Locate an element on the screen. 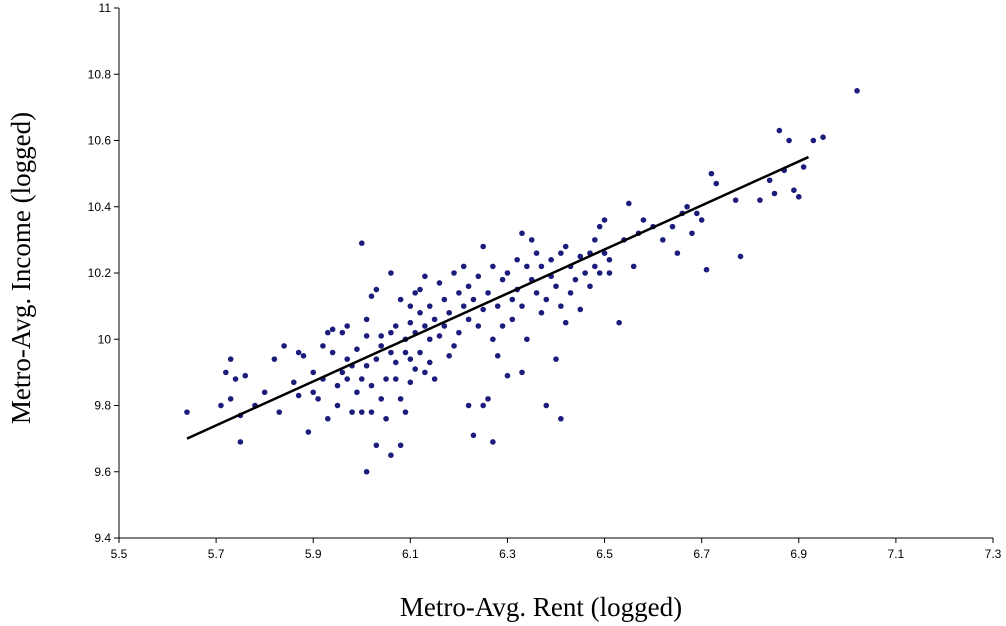  x-tick-label: 6.9 is located at coordinates (798, 554).